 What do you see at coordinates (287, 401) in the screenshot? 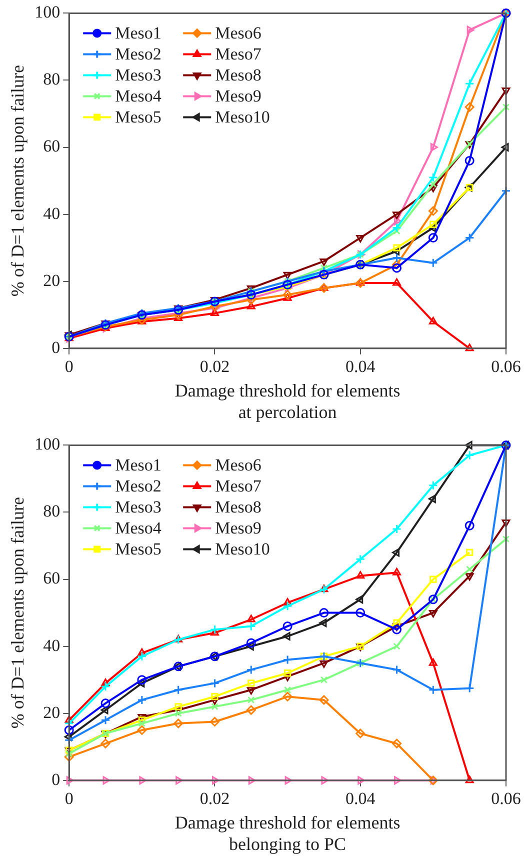
I see `x-axis-title: Damage threshold for elements at percolation` at bounding box center [287, 401].